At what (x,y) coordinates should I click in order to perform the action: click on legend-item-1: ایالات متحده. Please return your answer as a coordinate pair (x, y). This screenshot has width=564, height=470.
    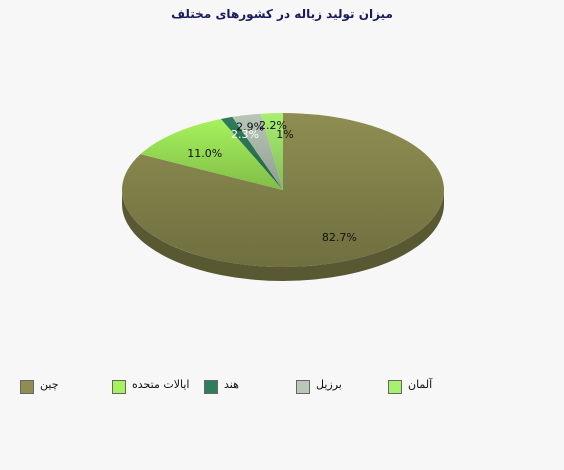
    Looking at the image, I should click on (157, 387).